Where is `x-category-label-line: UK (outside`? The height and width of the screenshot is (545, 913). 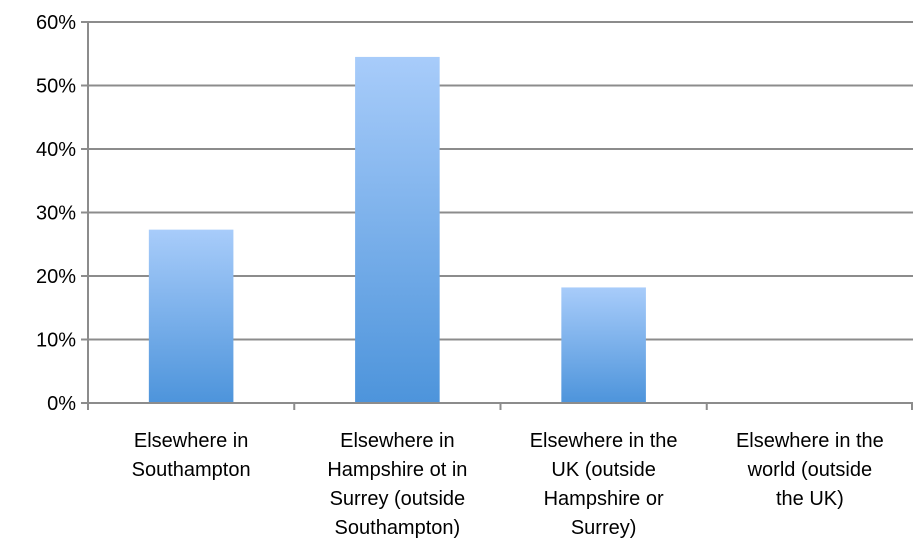
x-category-label-line: UK (outside is located at coordinates (603, 470).